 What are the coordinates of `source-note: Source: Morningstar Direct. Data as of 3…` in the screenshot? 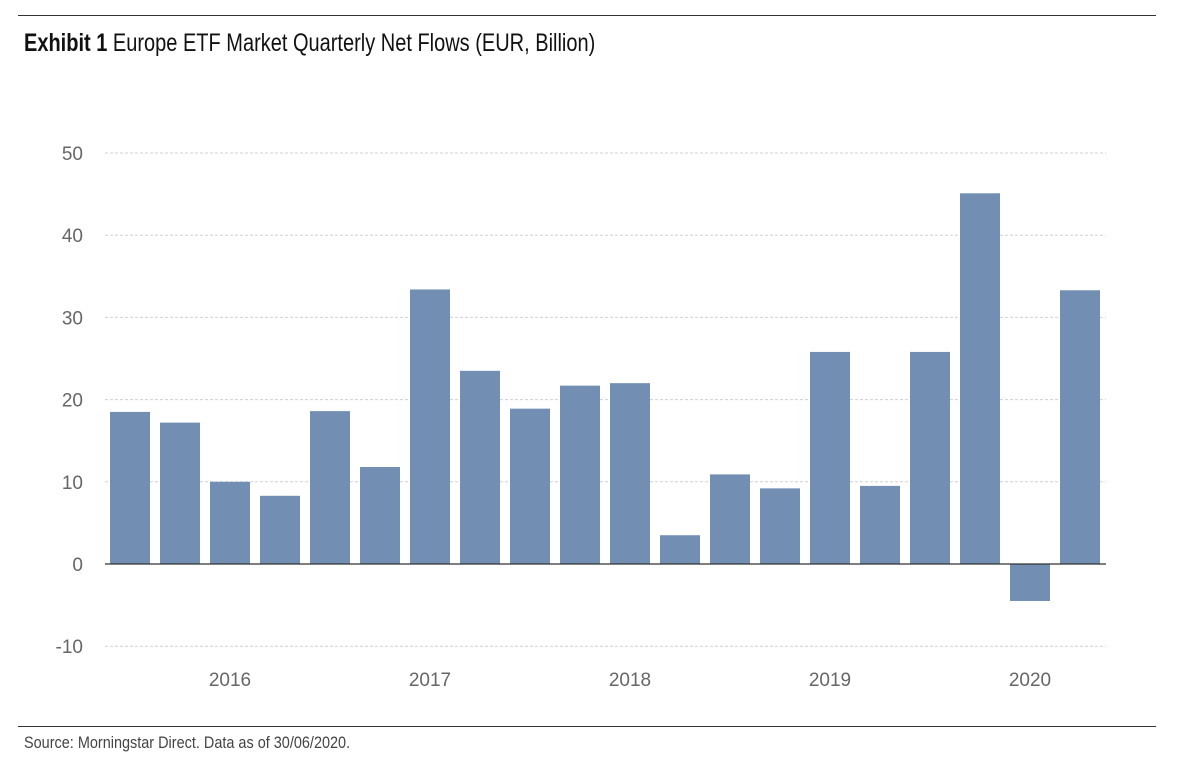 It's located at (187, 742).